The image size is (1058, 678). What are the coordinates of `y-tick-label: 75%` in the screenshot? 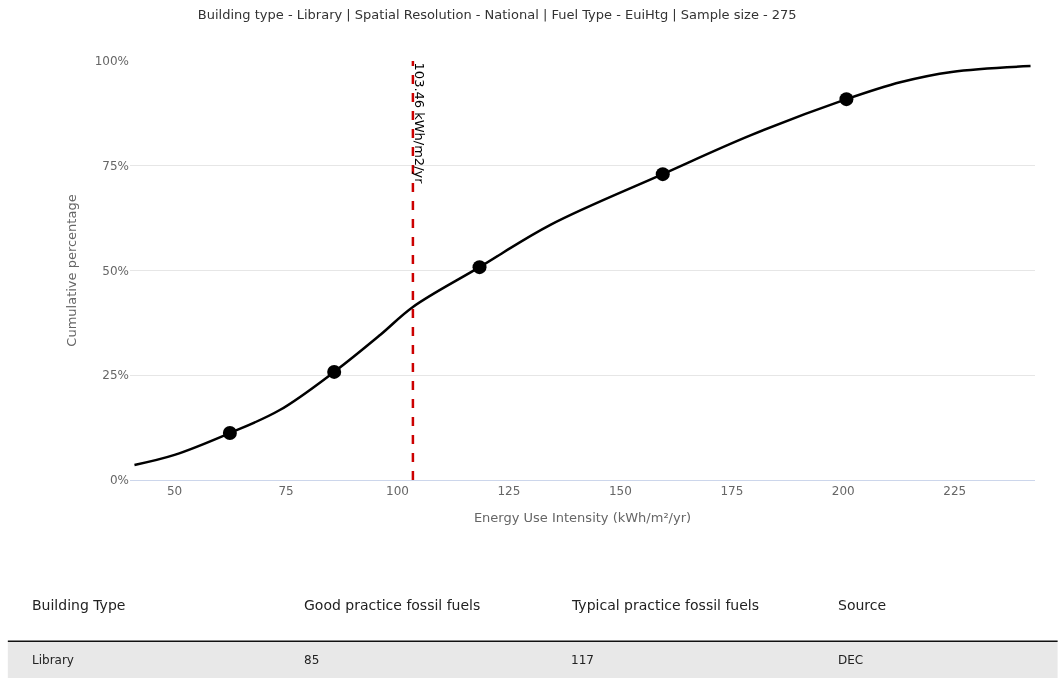 It's located at (115, 165).